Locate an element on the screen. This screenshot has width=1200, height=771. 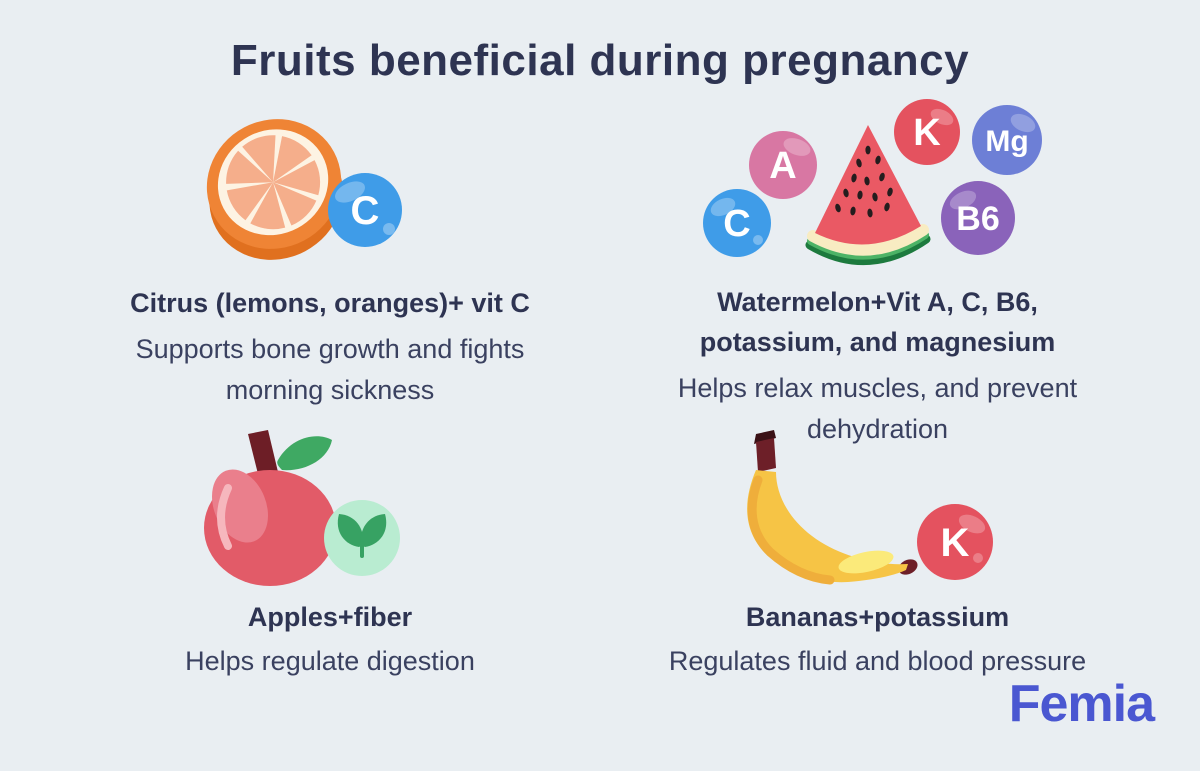
watermelon-icon: A C K Mg B6 is located at coordinates (872, 182).